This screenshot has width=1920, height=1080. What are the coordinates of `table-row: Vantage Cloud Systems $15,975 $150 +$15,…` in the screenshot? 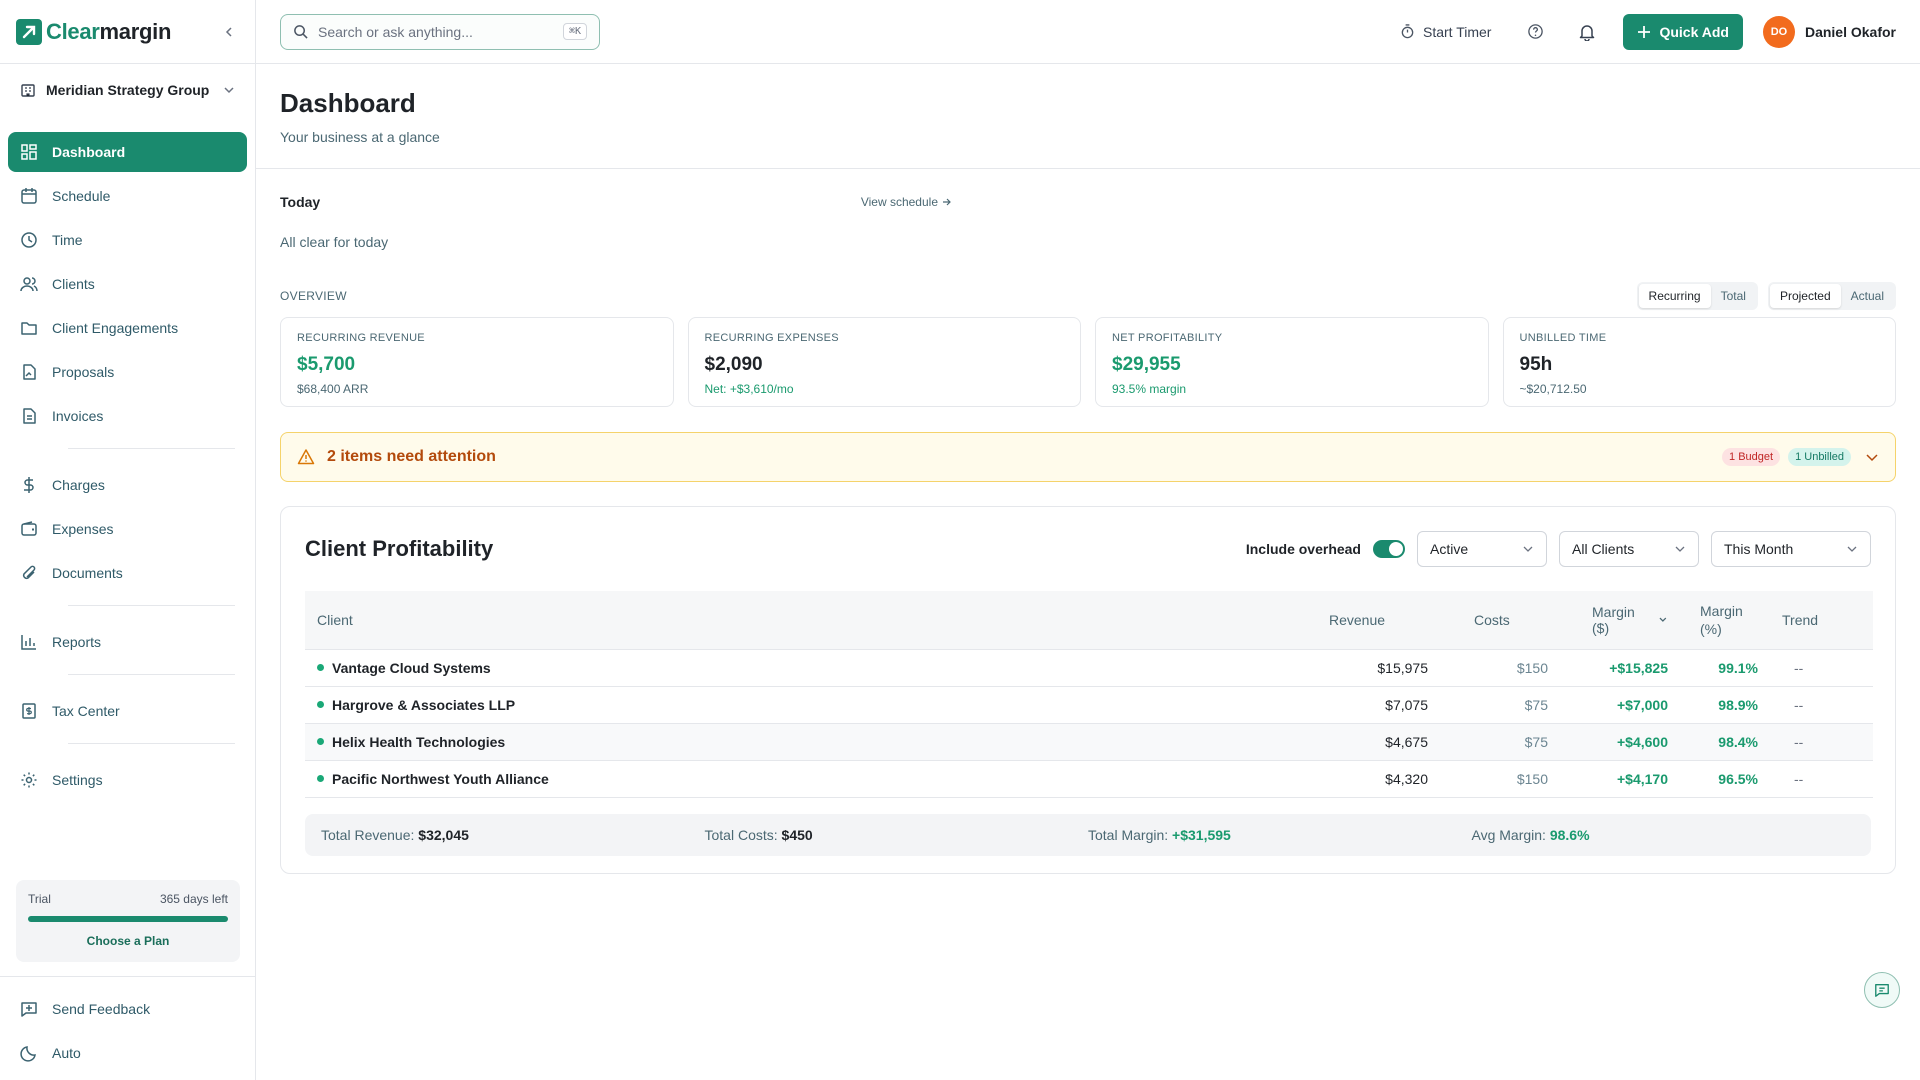 It's located at (1089, 667).